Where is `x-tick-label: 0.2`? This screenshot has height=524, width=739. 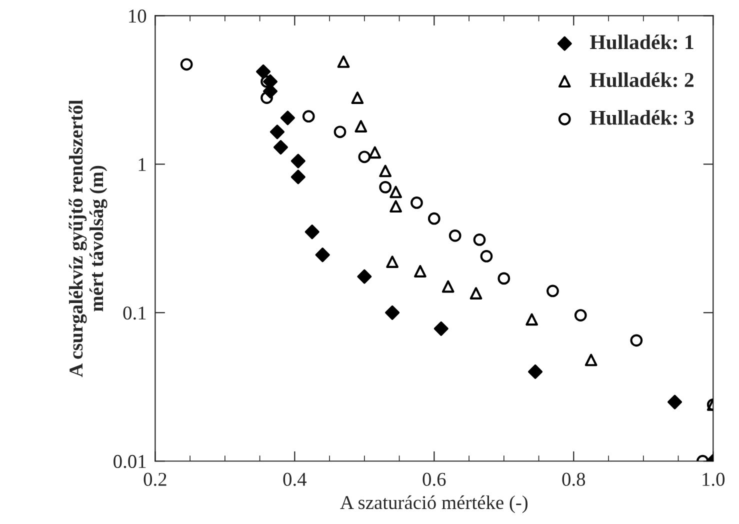
x-tick-label: 0.2 is located at coordinates (155, 479).